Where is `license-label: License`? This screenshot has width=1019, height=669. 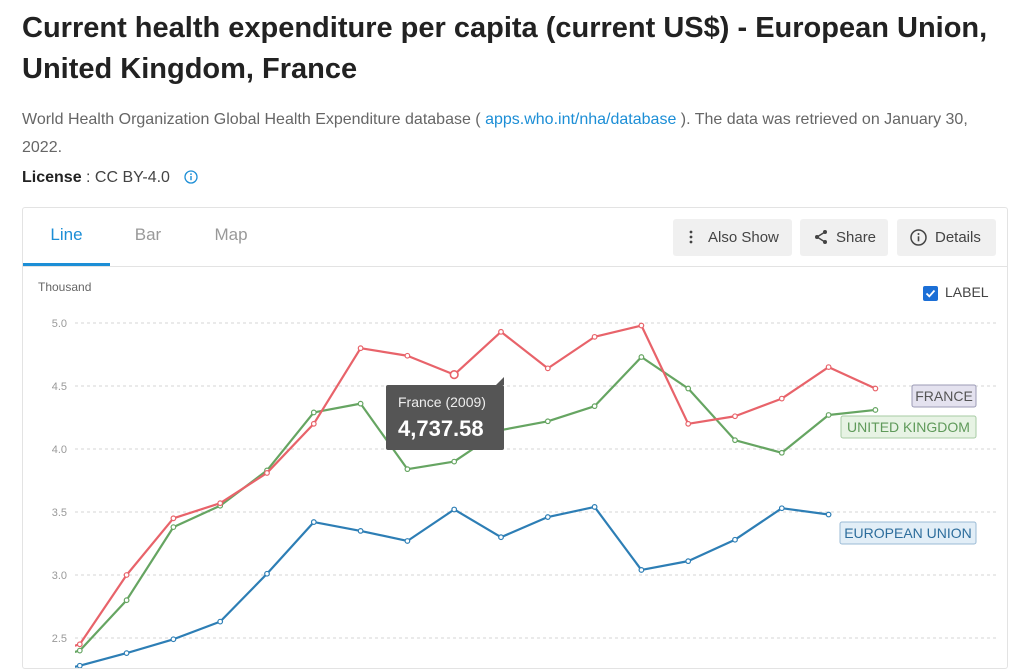
license-label: License is located at coordinates (52, 177).